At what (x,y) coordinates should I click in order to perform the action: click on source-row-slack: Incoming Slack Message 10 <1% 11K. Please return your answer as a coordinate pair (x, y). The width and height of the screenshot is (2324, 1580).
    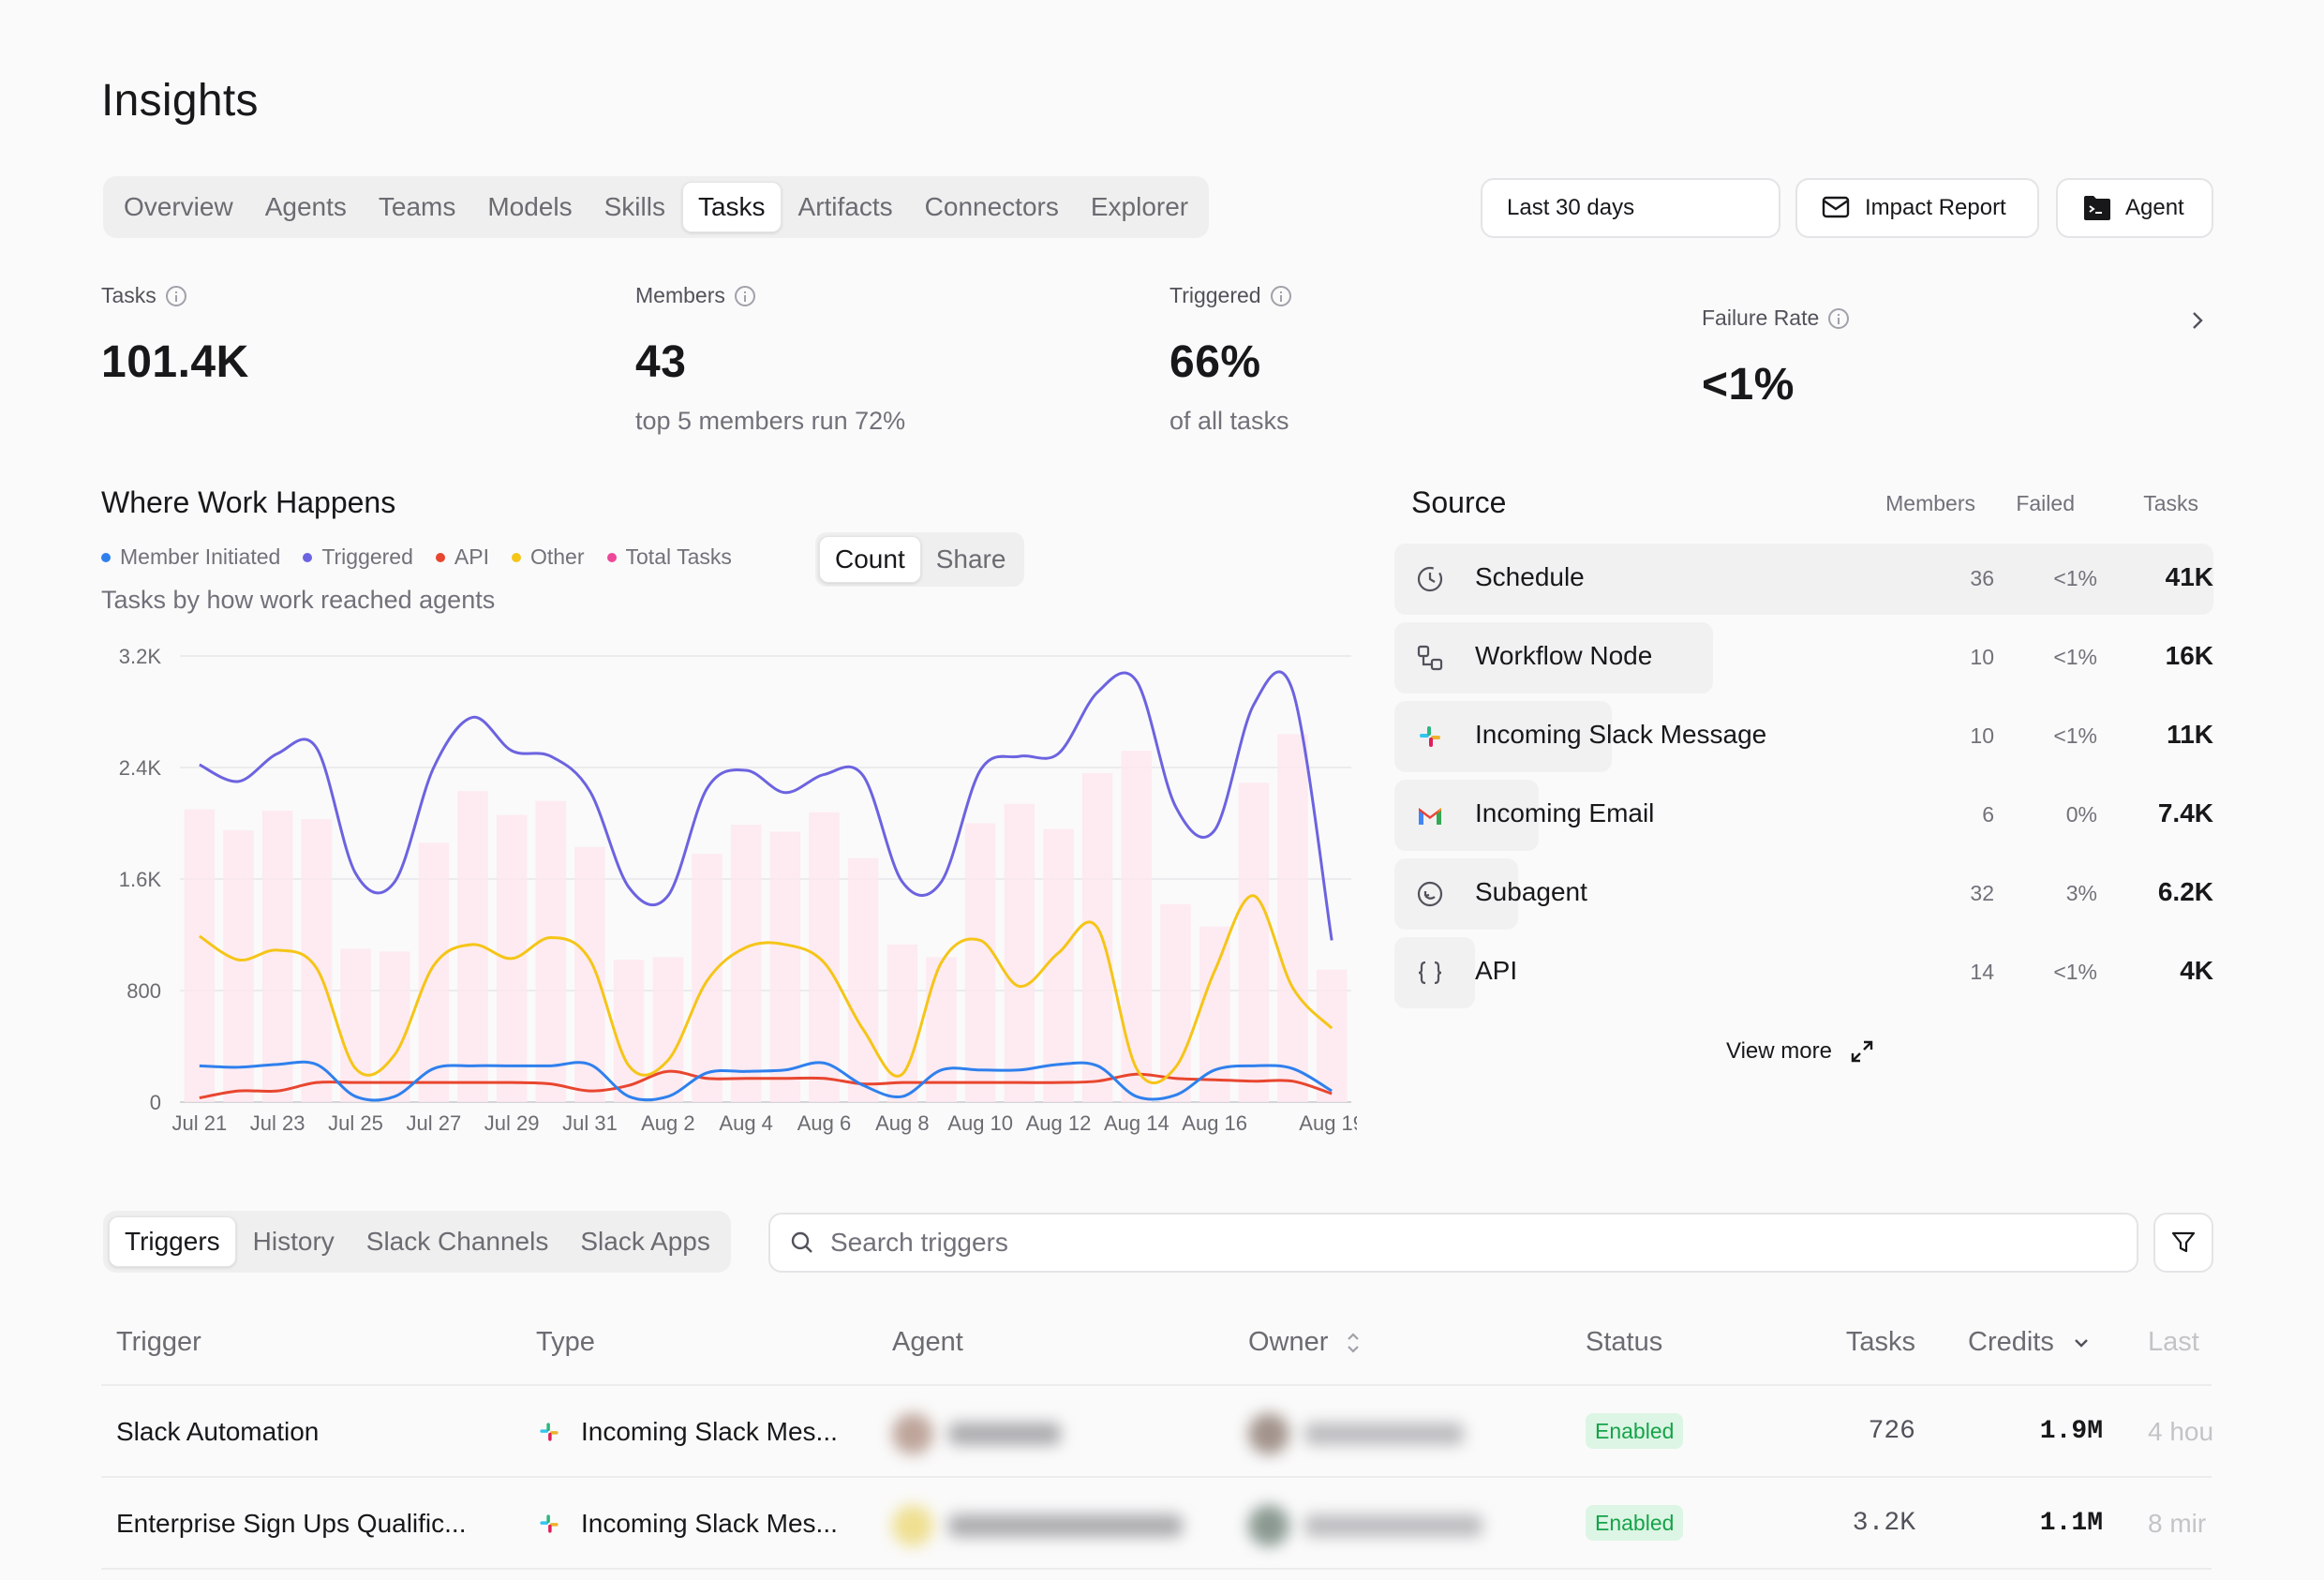
    Looking at the image, I should click on (1803, 736).